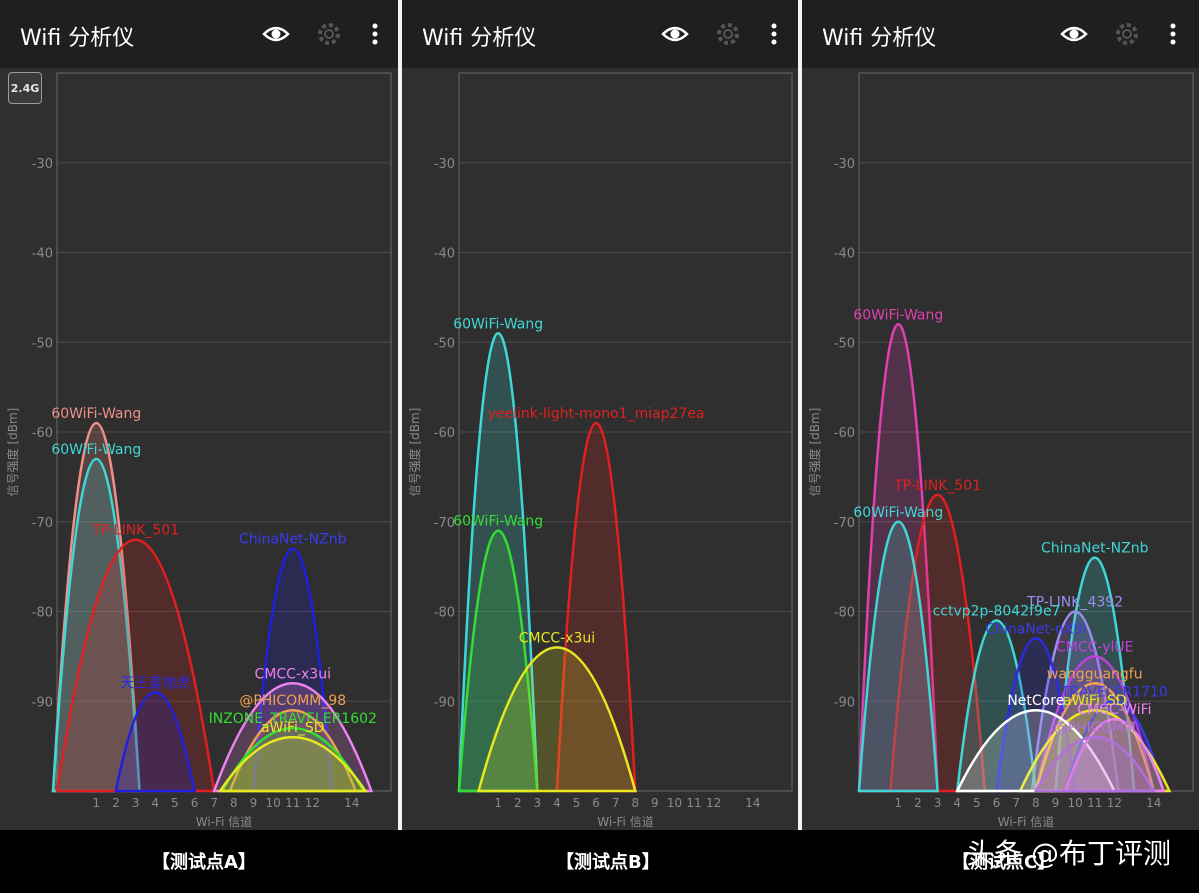 Image resolution: width=1199 pixels, height=893 pixels. Describe the element at coordinates (997, 611) in the screenshot. I see `network-label: cctvp2p-8042f9e7` at that location.